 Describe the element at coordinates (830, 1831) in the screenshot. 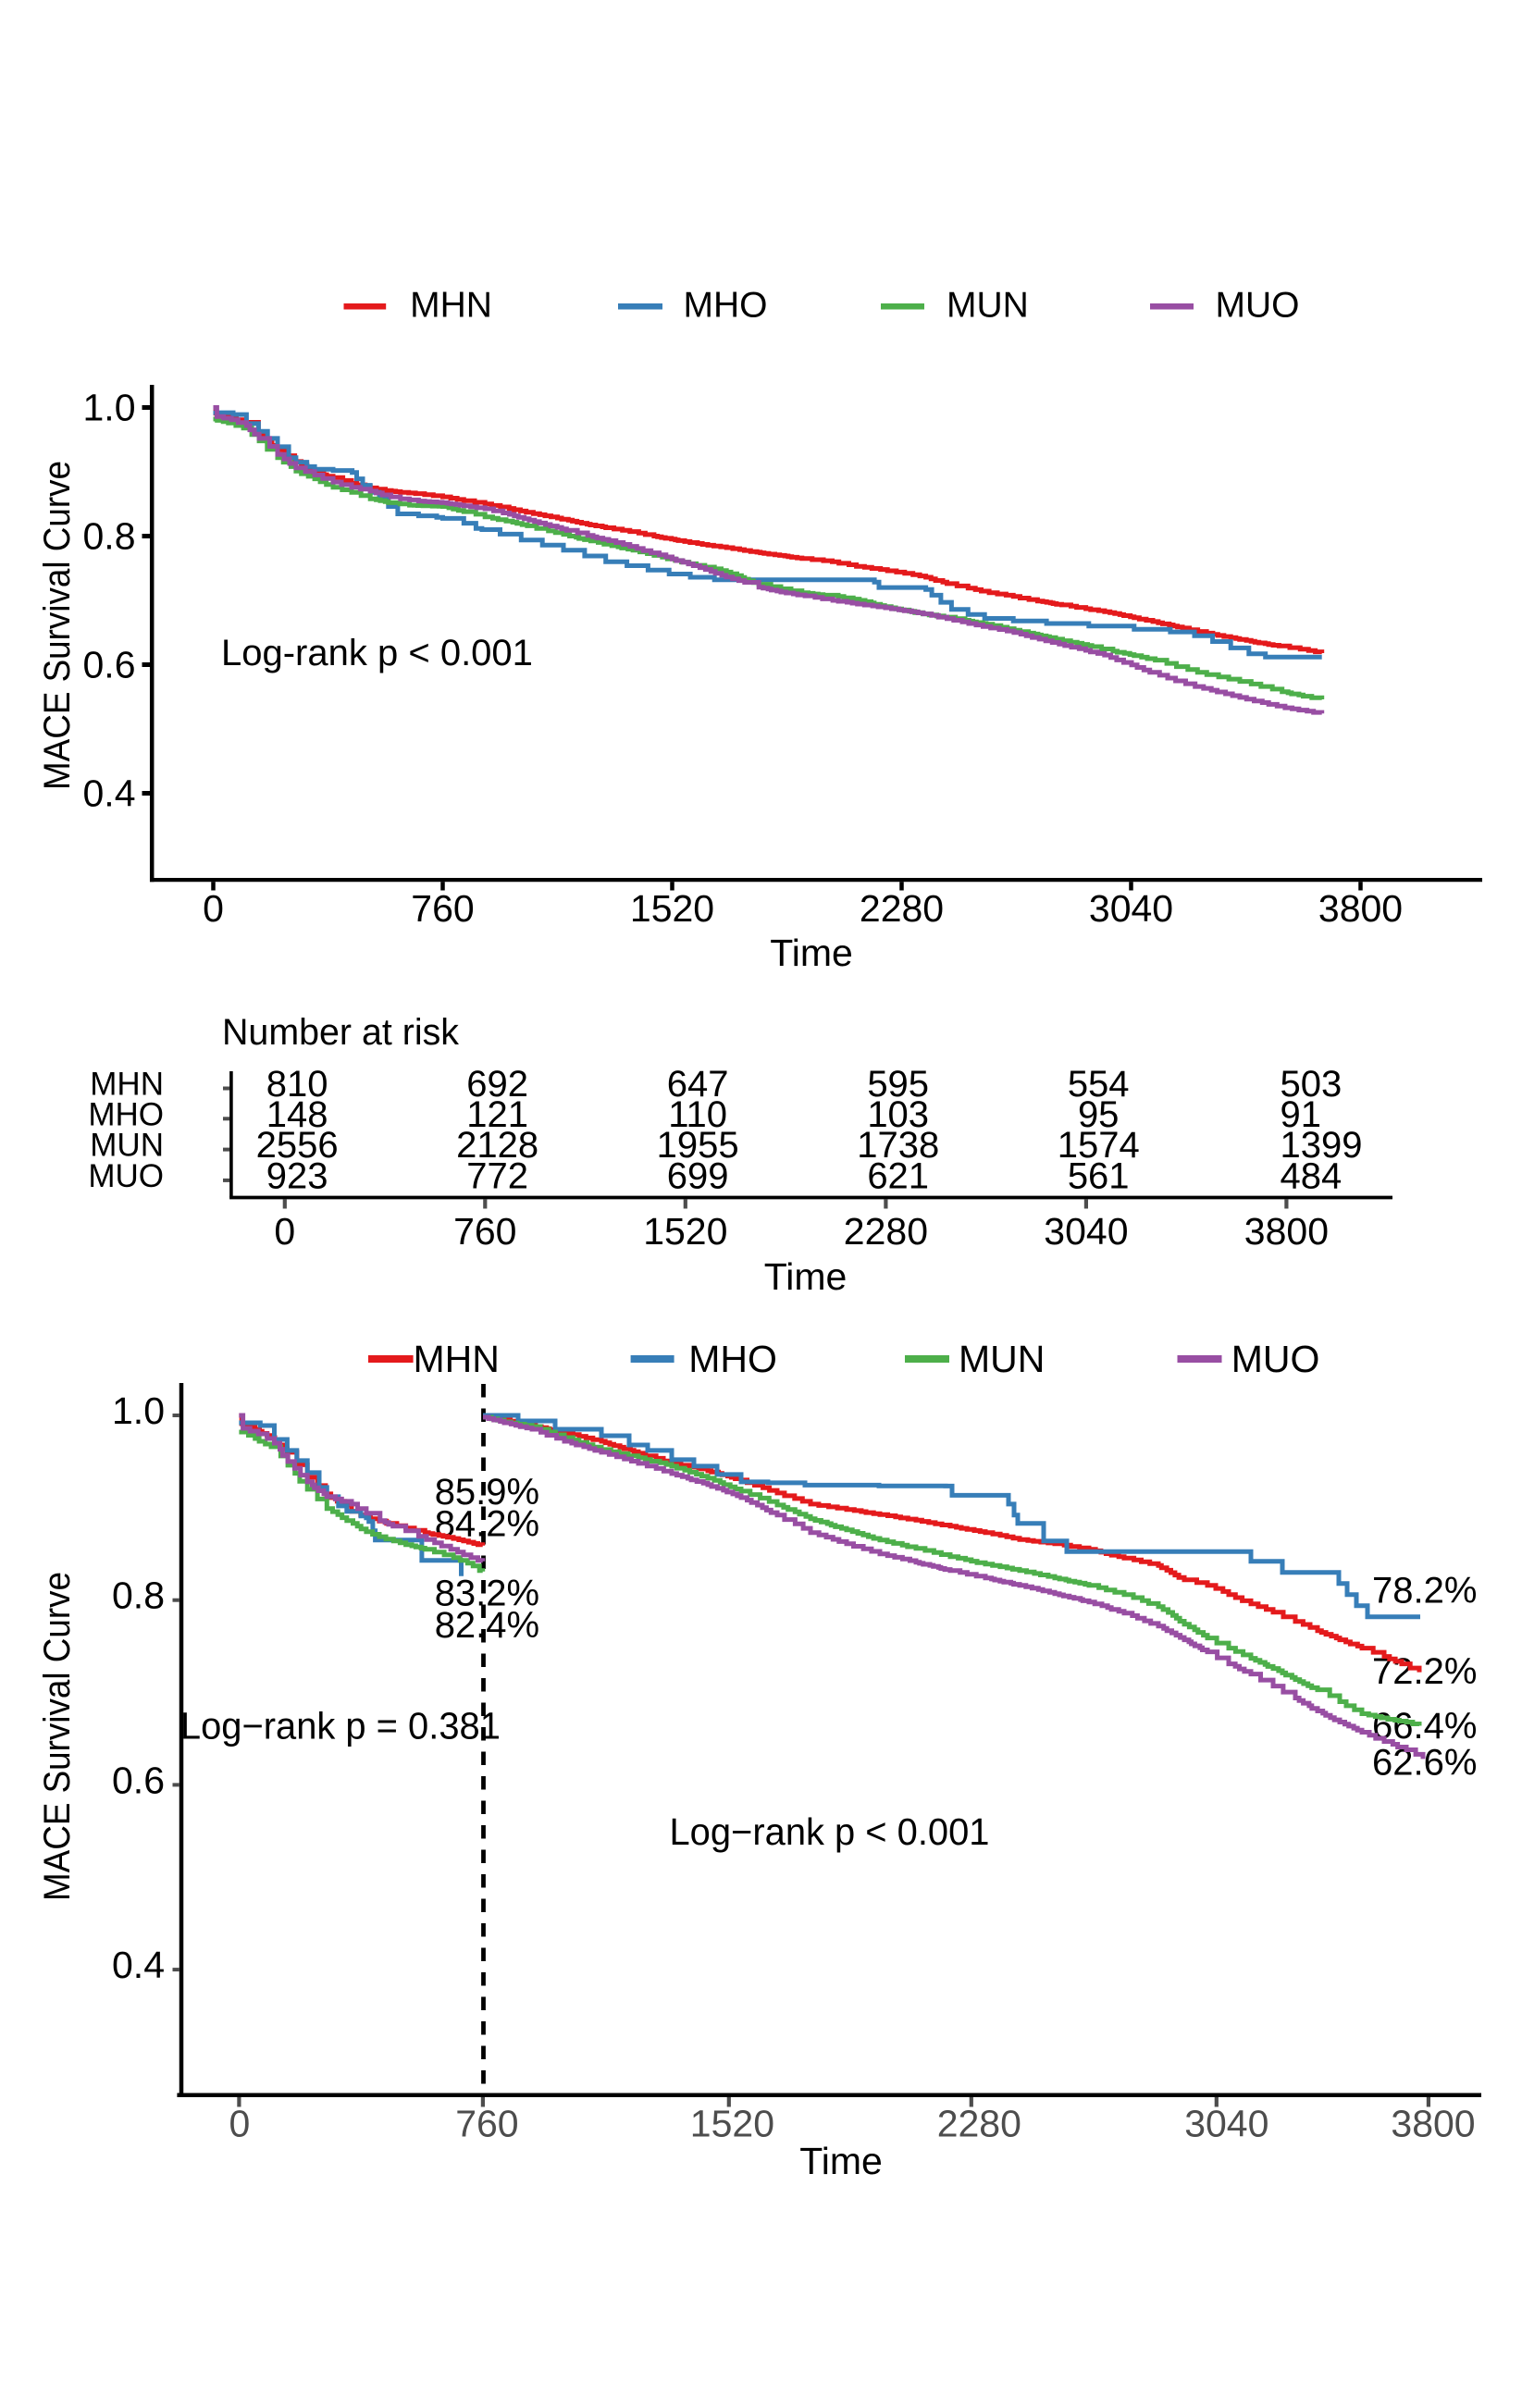

I see `svg-text: Log−rank p < 0.001` at that location.